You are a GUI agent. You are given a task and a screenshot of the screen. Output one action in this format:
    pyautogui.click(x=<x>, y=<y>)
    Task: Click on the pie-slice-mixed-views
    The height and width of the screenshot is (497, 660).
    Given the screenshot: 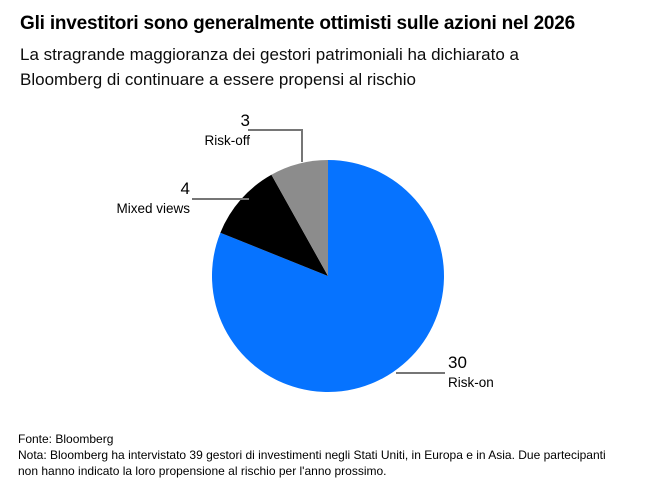 What is the action you would take?
    pyautogui.click(x=274, y=225)
    